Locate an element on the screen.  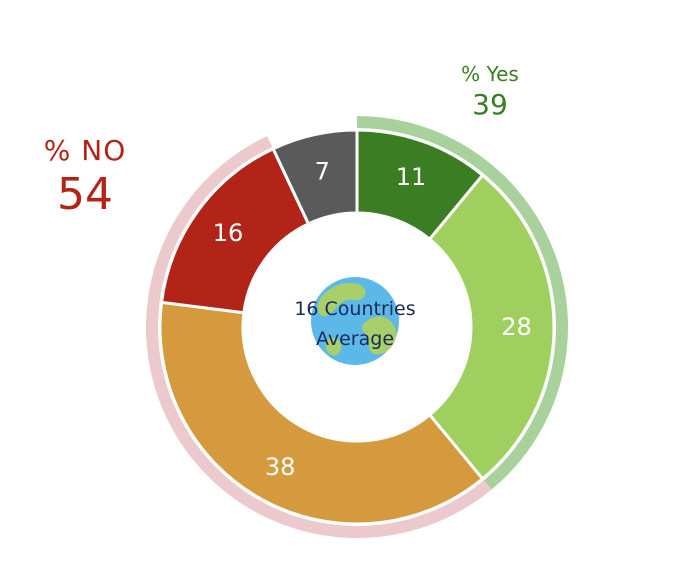
no-value: 54 is located at coordinates (85, 194).